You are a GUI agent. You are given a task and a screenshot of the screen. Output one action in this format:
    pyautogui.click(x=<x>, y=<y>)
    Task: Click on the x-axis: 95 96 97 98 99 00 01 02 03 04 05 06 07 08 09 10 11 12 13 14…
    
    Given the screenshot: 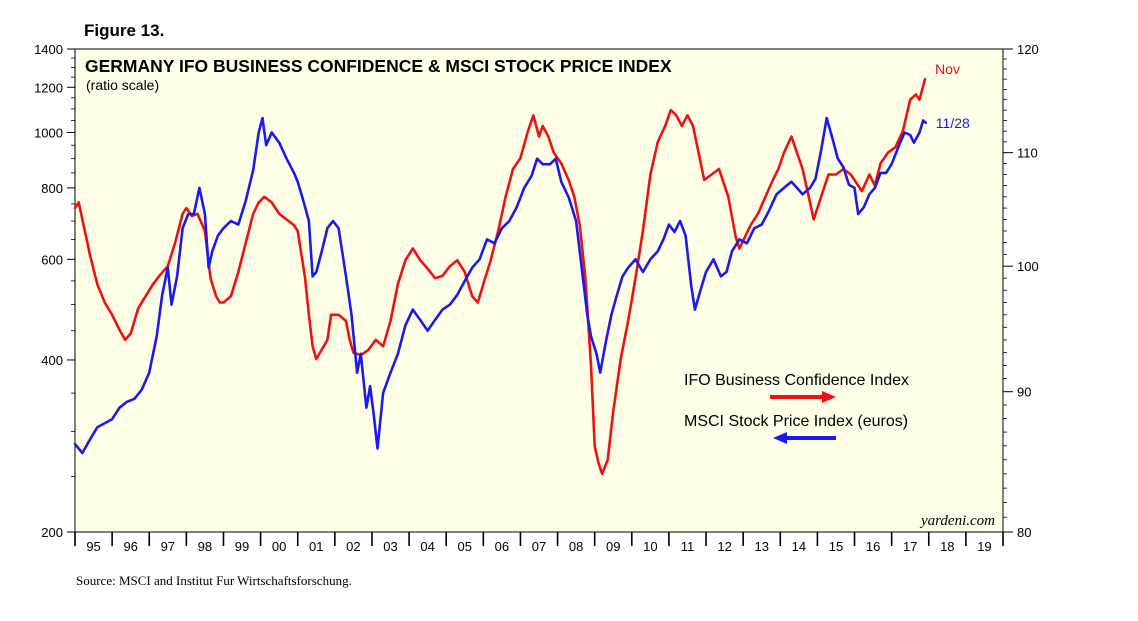 What is the action you would take?
    pyautogui.click(x=539, y=543)
    